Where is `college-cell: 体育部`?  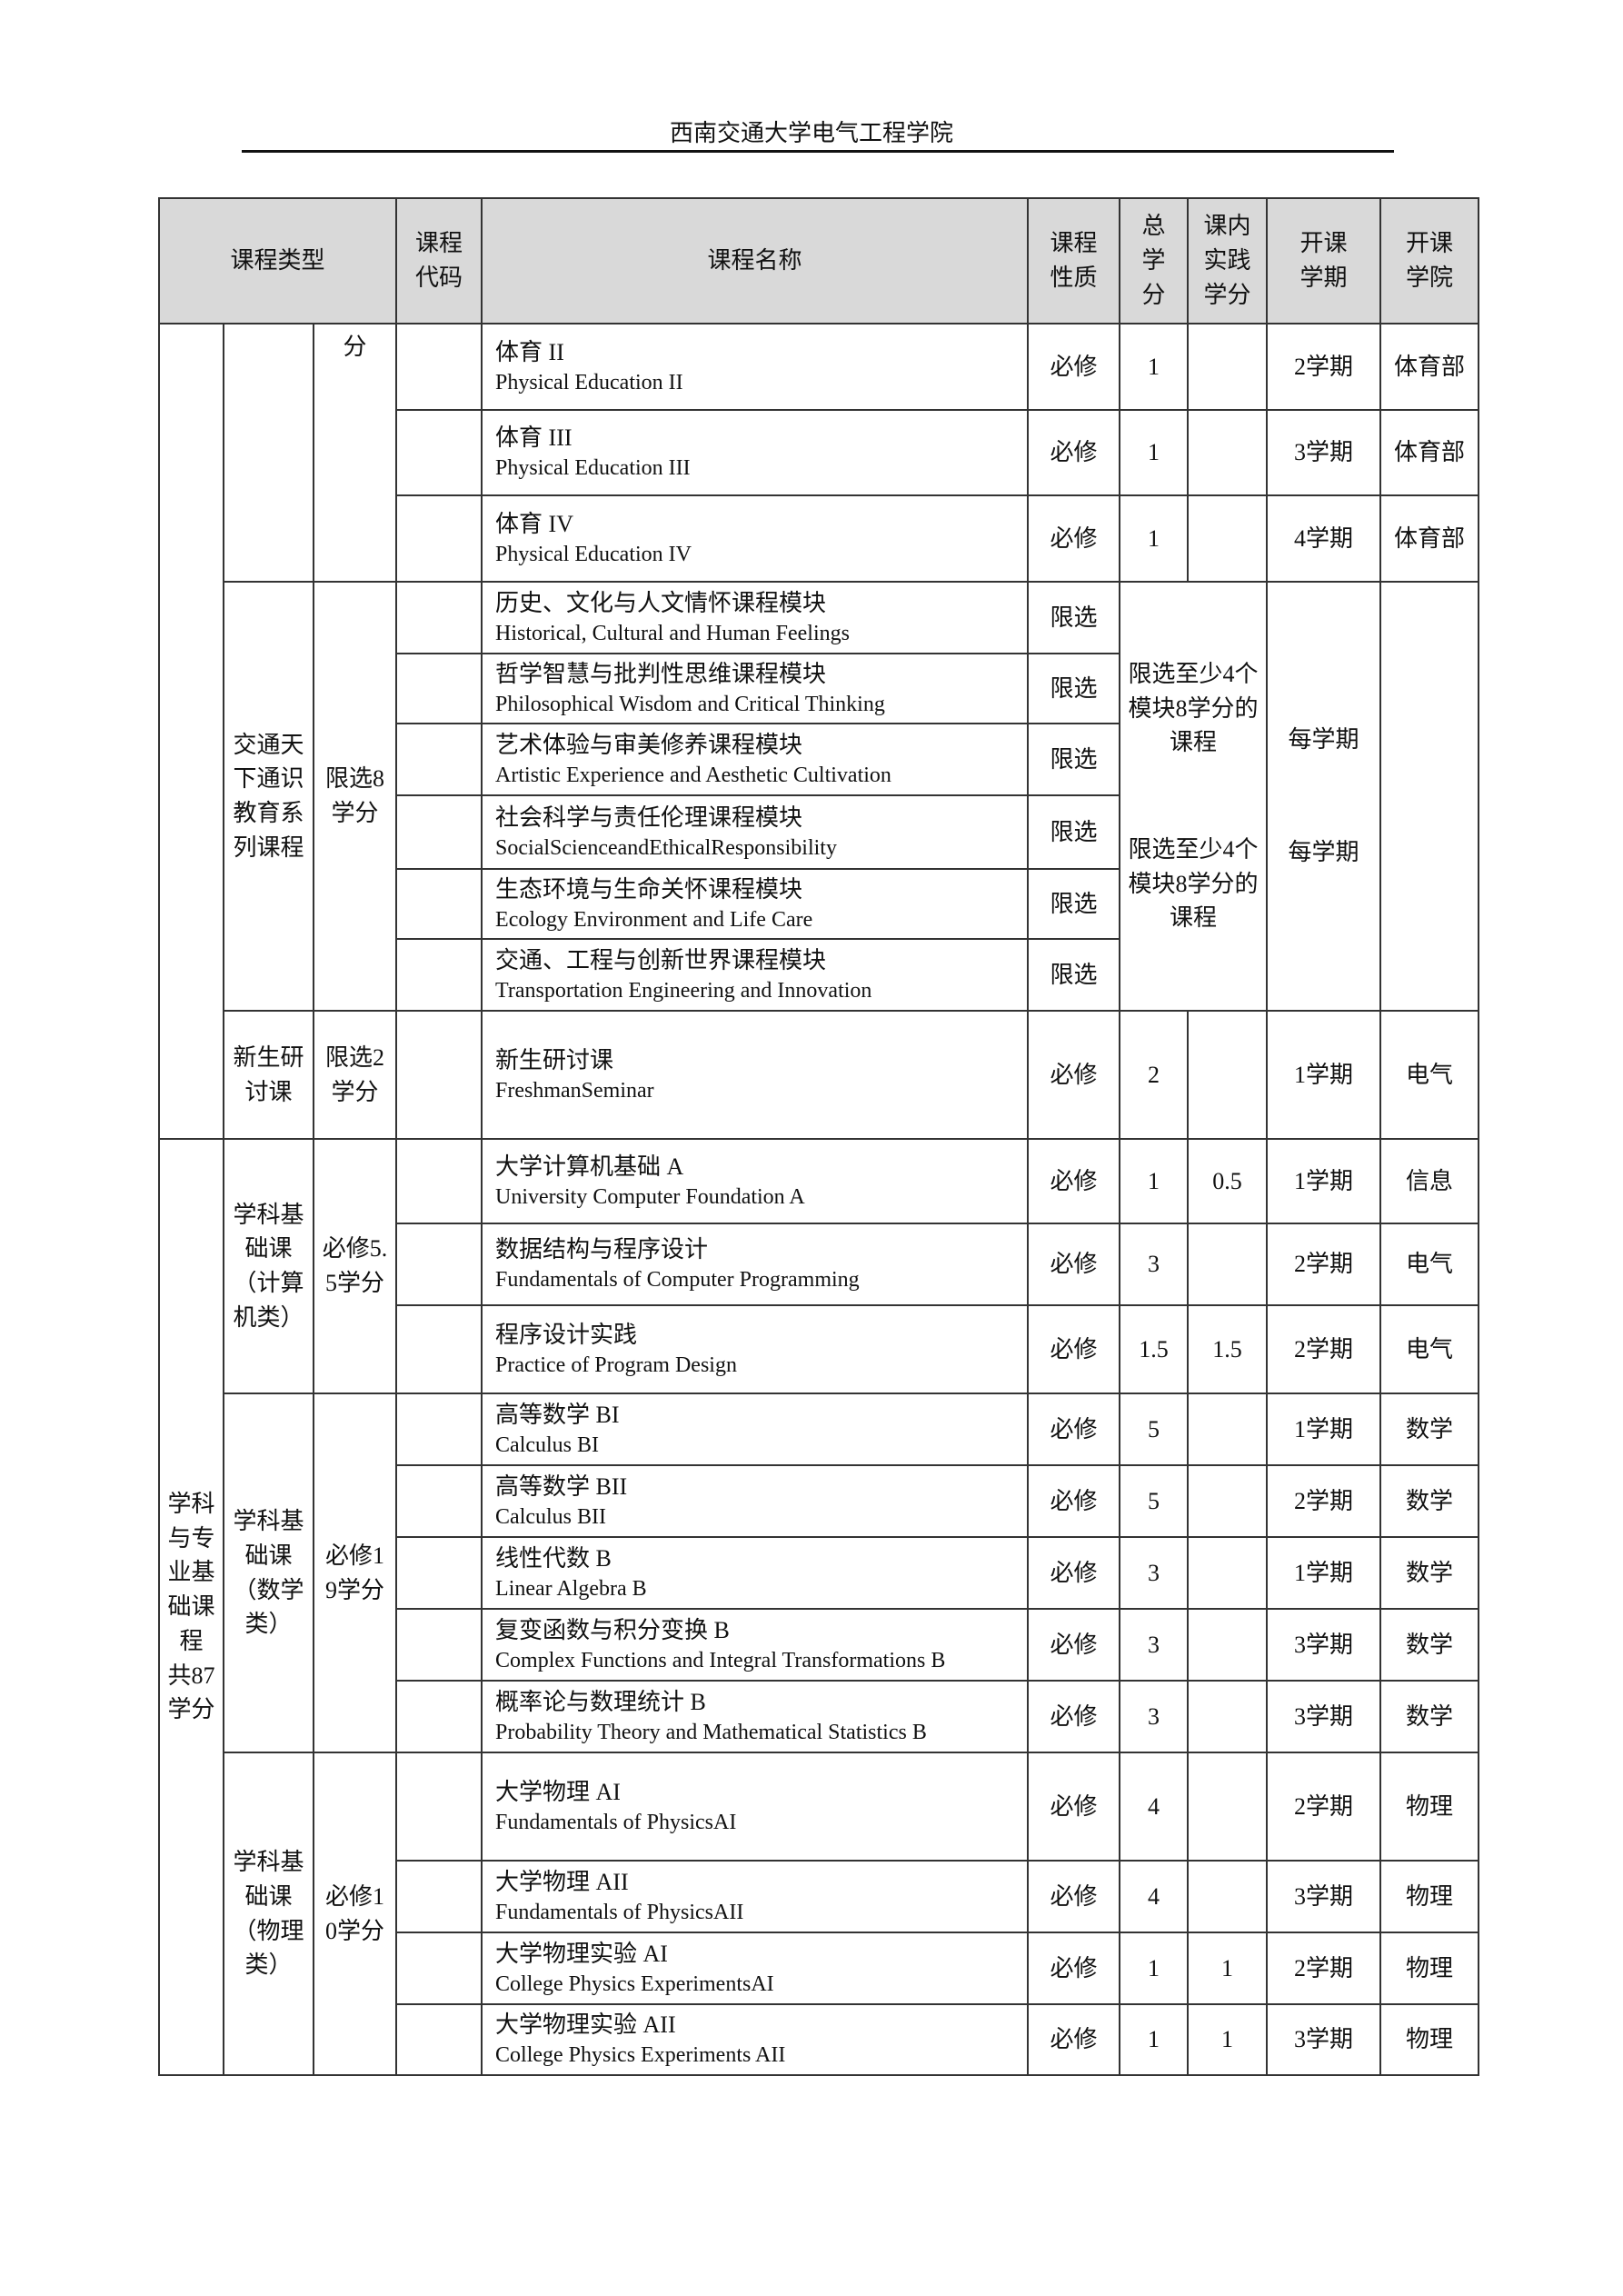
college-cell: 体育部 is located at coordinates (1430, 538).